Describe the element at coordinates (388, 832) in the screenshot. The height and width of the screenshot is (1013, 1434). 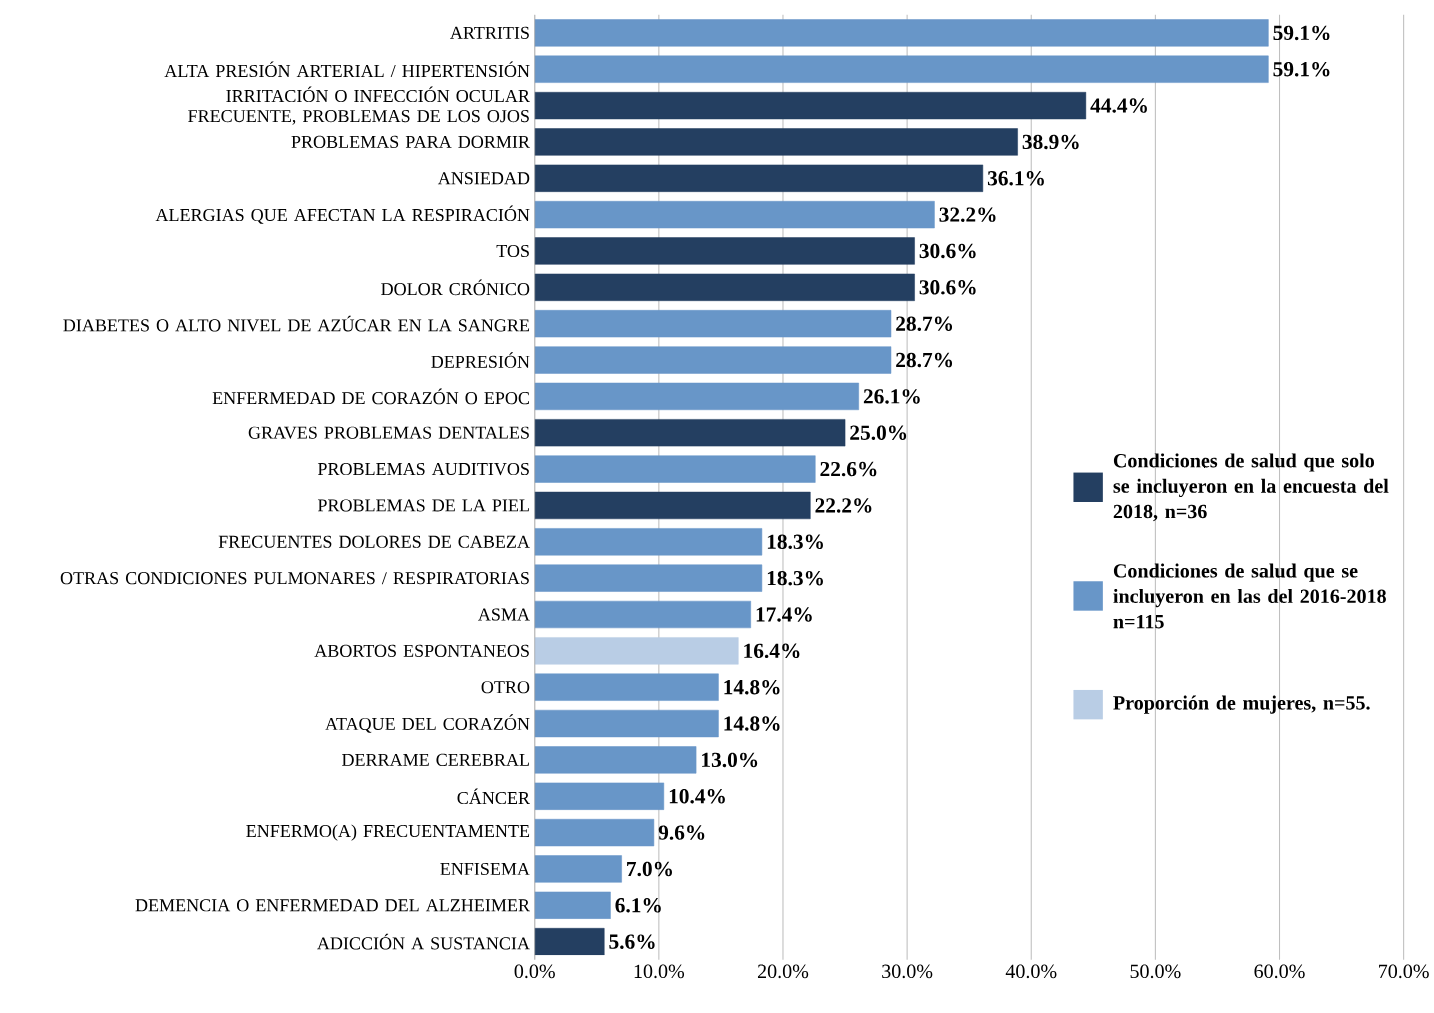
I see `y-tick-label: ENFERMO(A) FRECUENTAMENTE` at that location.